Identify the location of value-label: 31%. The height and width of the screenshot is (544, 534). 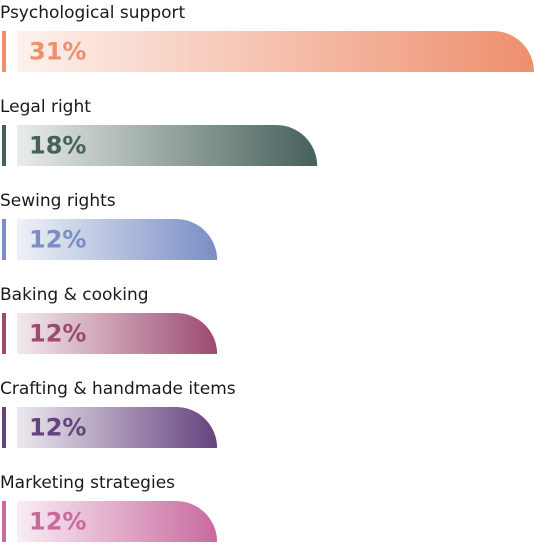
(57, 52).